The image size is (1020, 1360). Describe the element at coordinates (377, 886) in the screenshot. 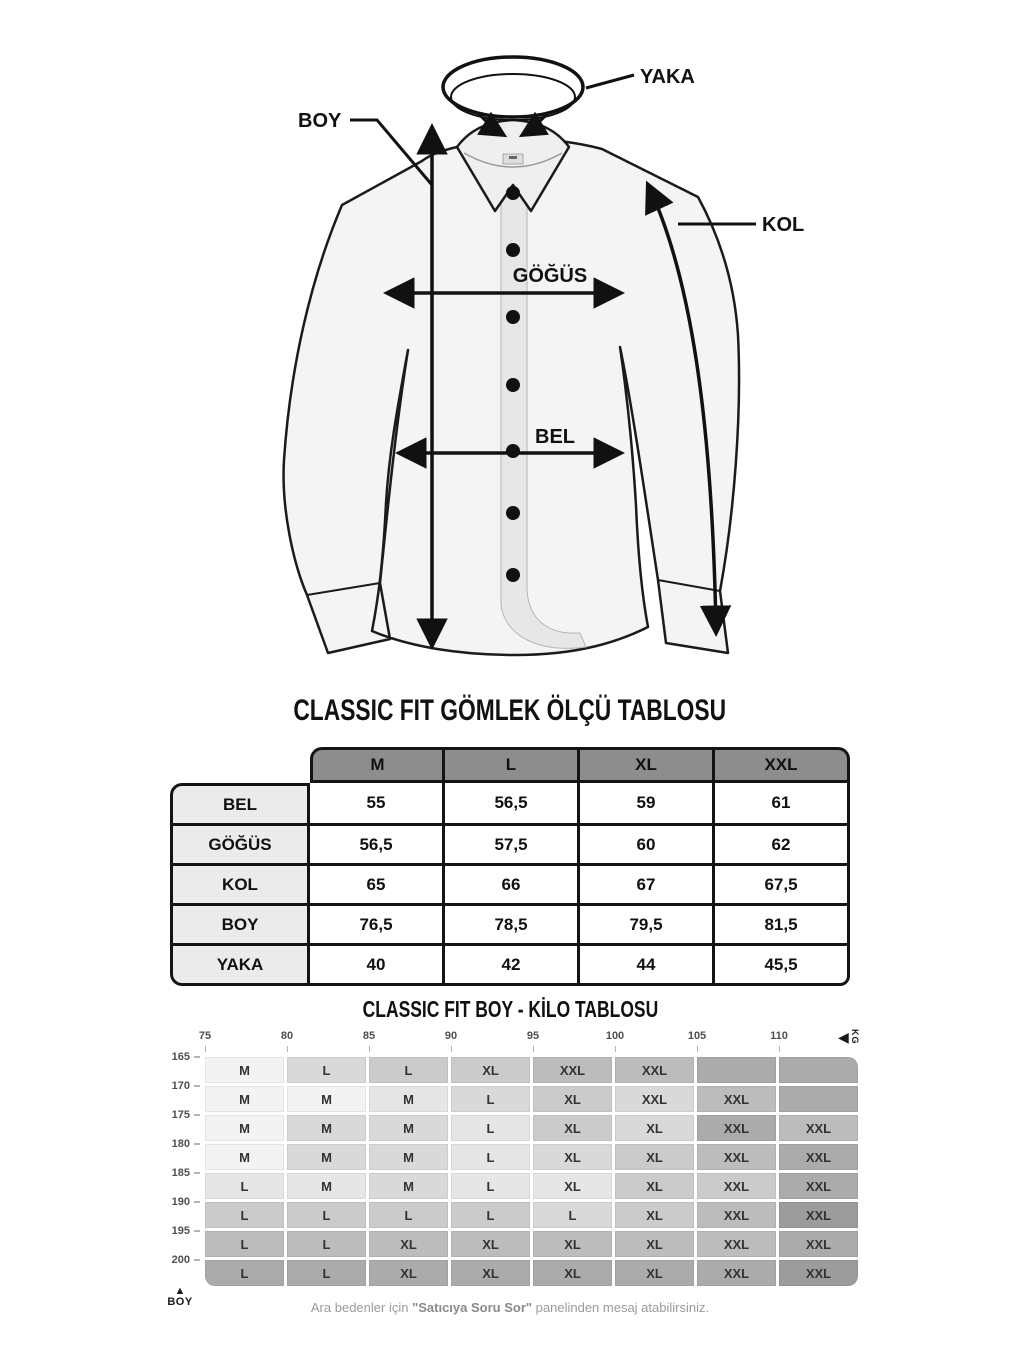

I see `size-value: 65` at that location.